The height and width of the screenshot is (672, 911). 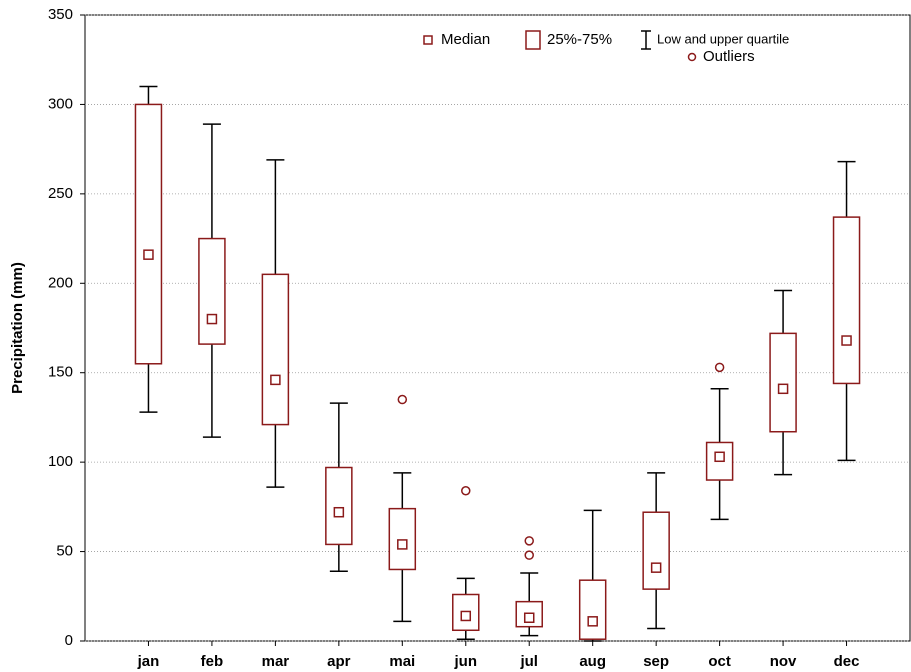 What do you see at coordinates (723, 38) in the screenshot?
I see `legend-label: Low and upper quartile` at bounding box center [723, 38].